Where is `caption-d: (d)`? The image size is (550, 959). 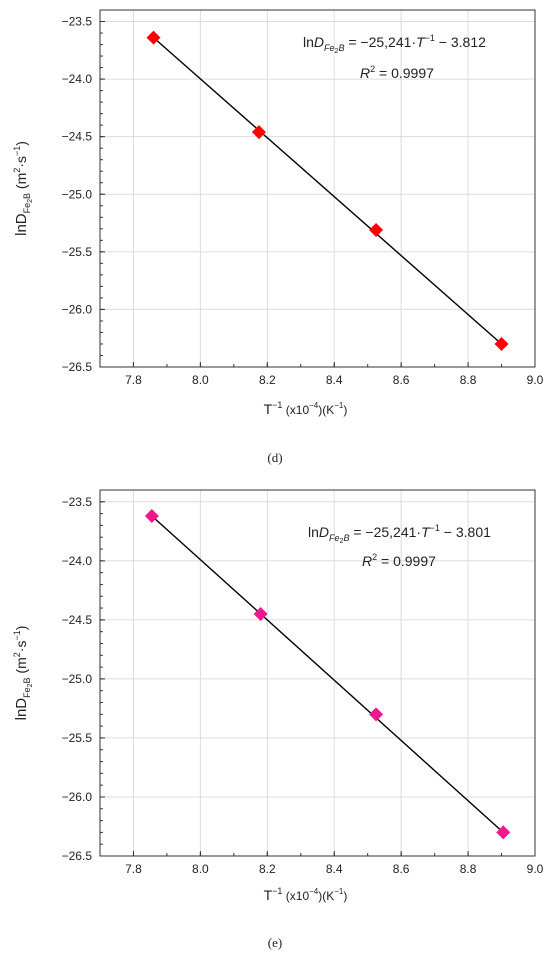
caption-d: (d) is located at coordinates (275, 457).